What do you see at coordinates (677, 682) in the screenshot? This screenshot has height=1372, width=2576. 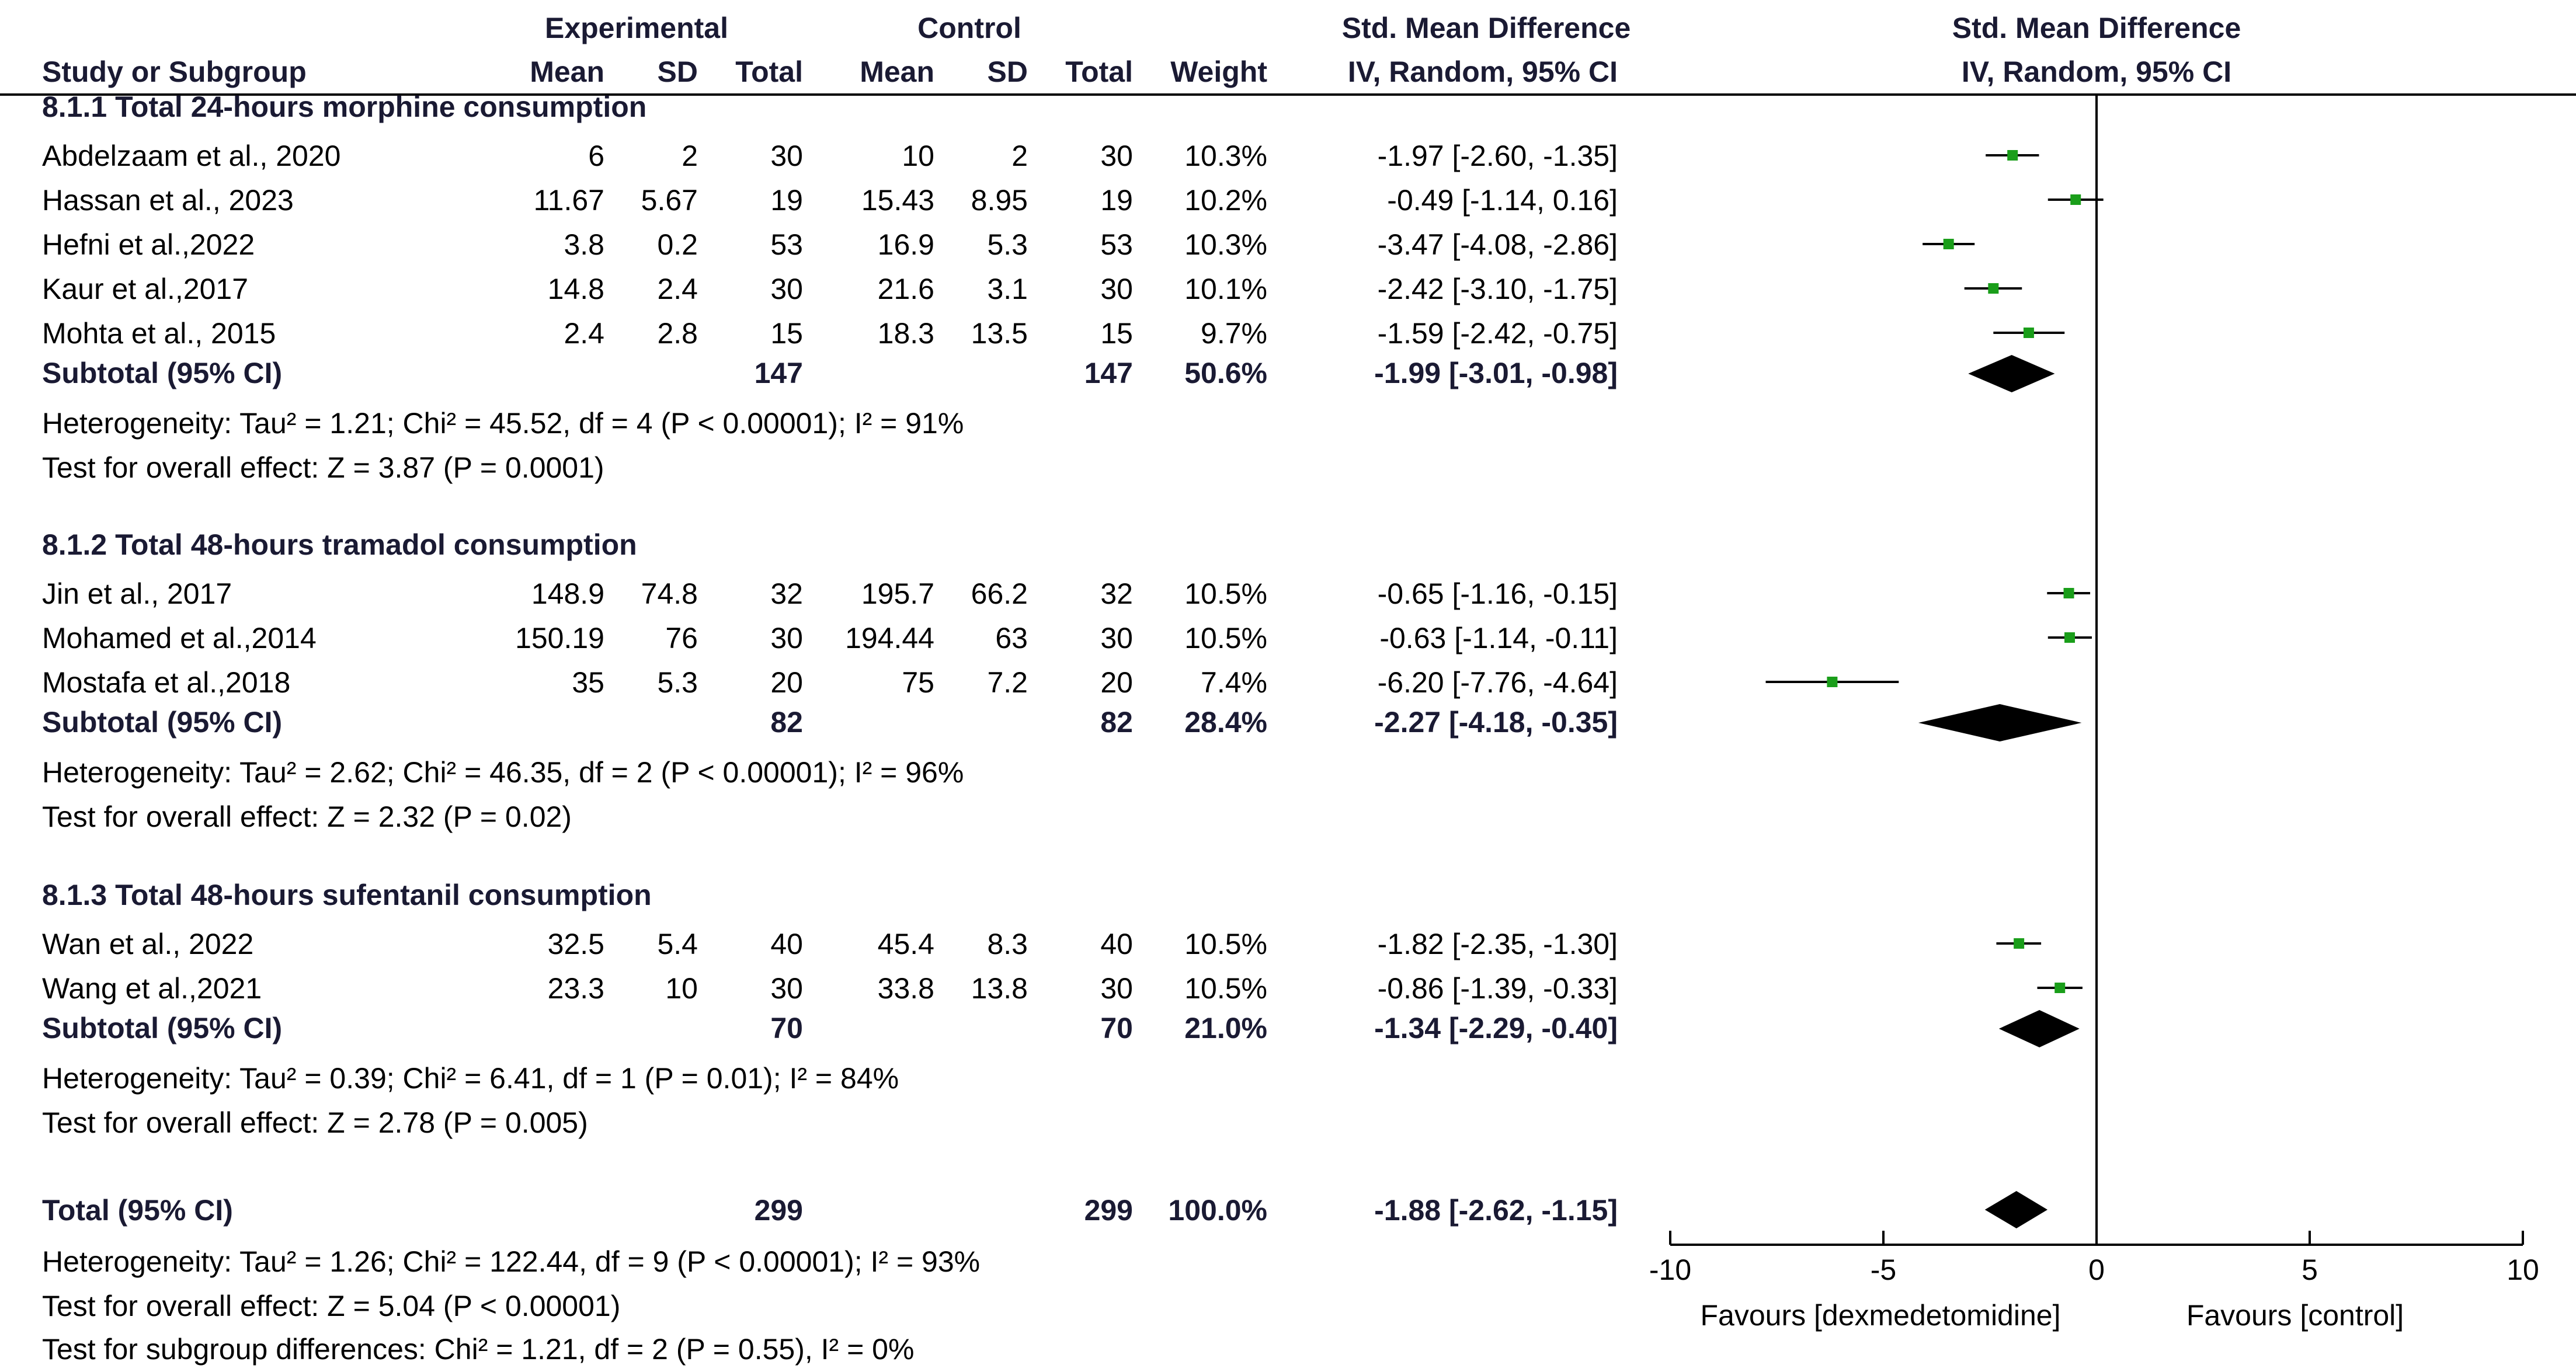 I see `exp-sd: 5.3` at bounding box center [677, 682].